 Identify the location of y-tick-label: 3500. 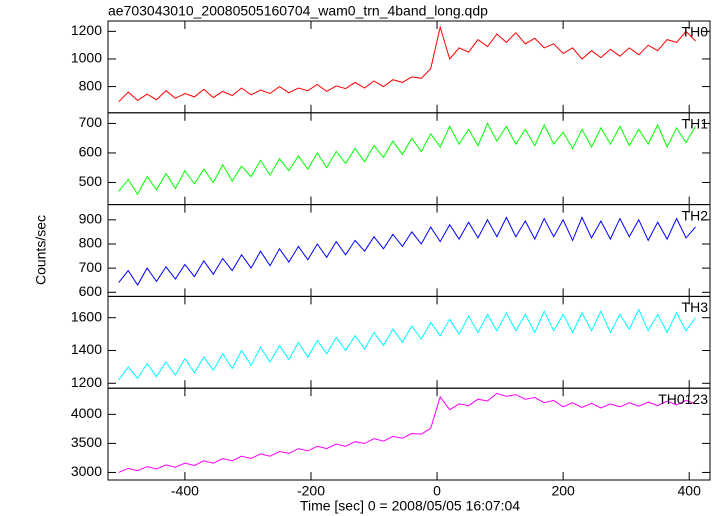
(86, 442).